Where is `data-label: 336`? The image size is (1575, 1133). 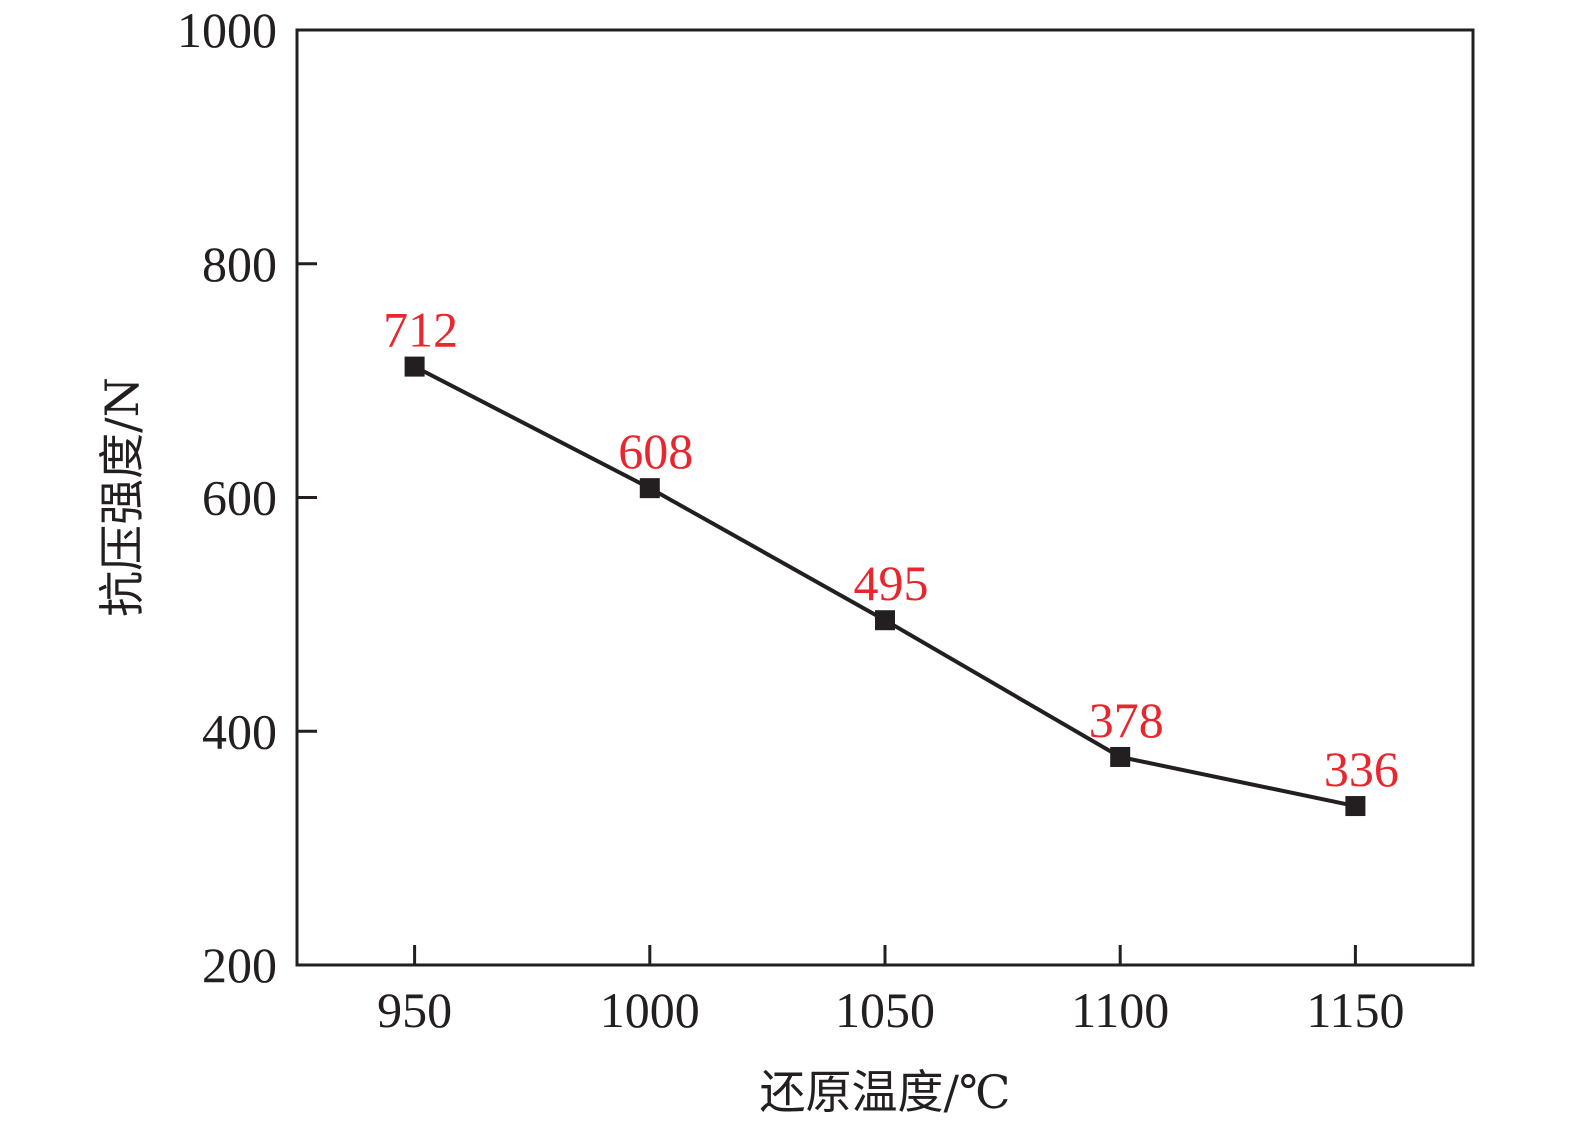 data-label: 336 is located at coordinates (1361, 769).